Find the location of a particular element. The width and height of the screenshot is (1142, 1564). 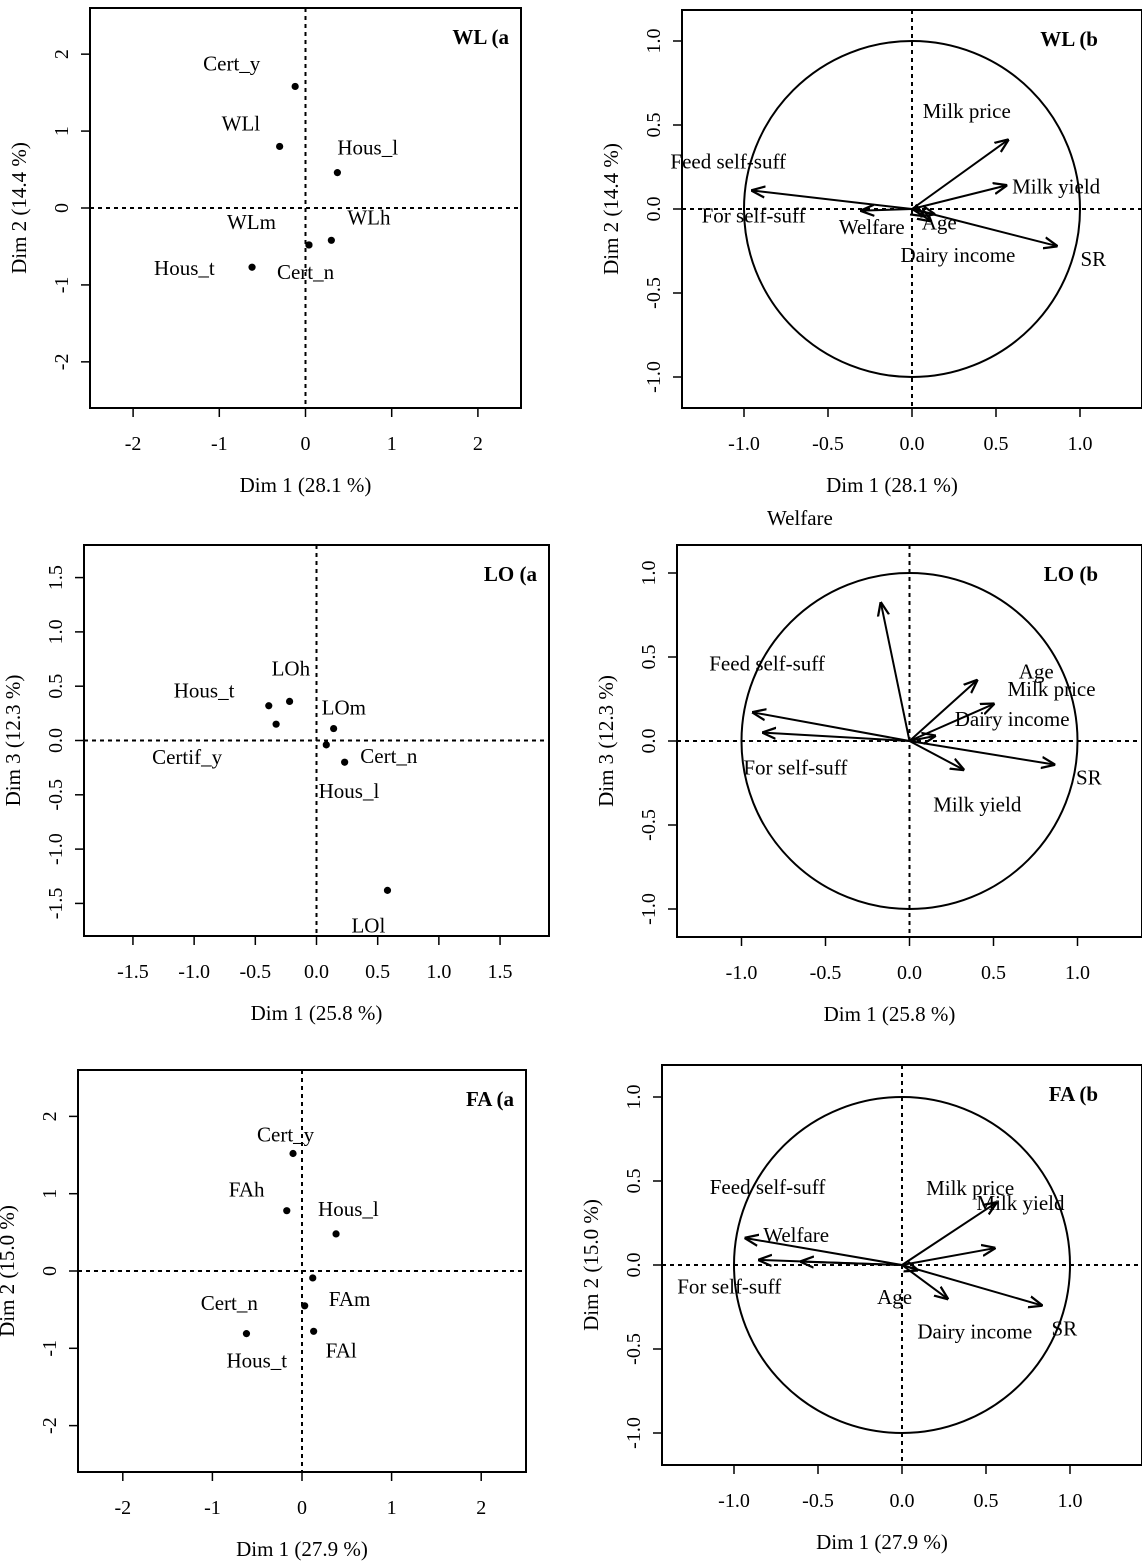

x-tick-label: 2 is located at coordinates (481, 1508).